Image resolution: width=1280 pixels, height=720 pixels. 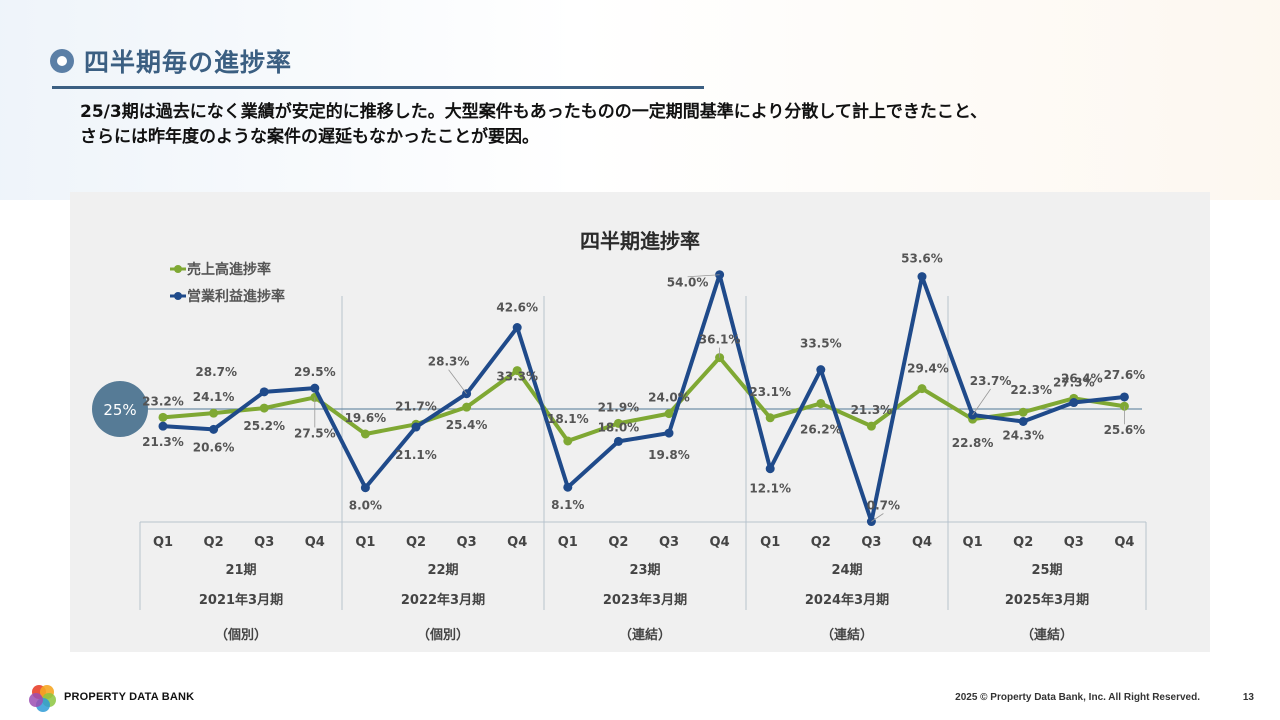 What do you see at coordinates (568, 419) in the screenshot?
I see `data-label-sales: 18.1%` at bounding box center [568, 419].